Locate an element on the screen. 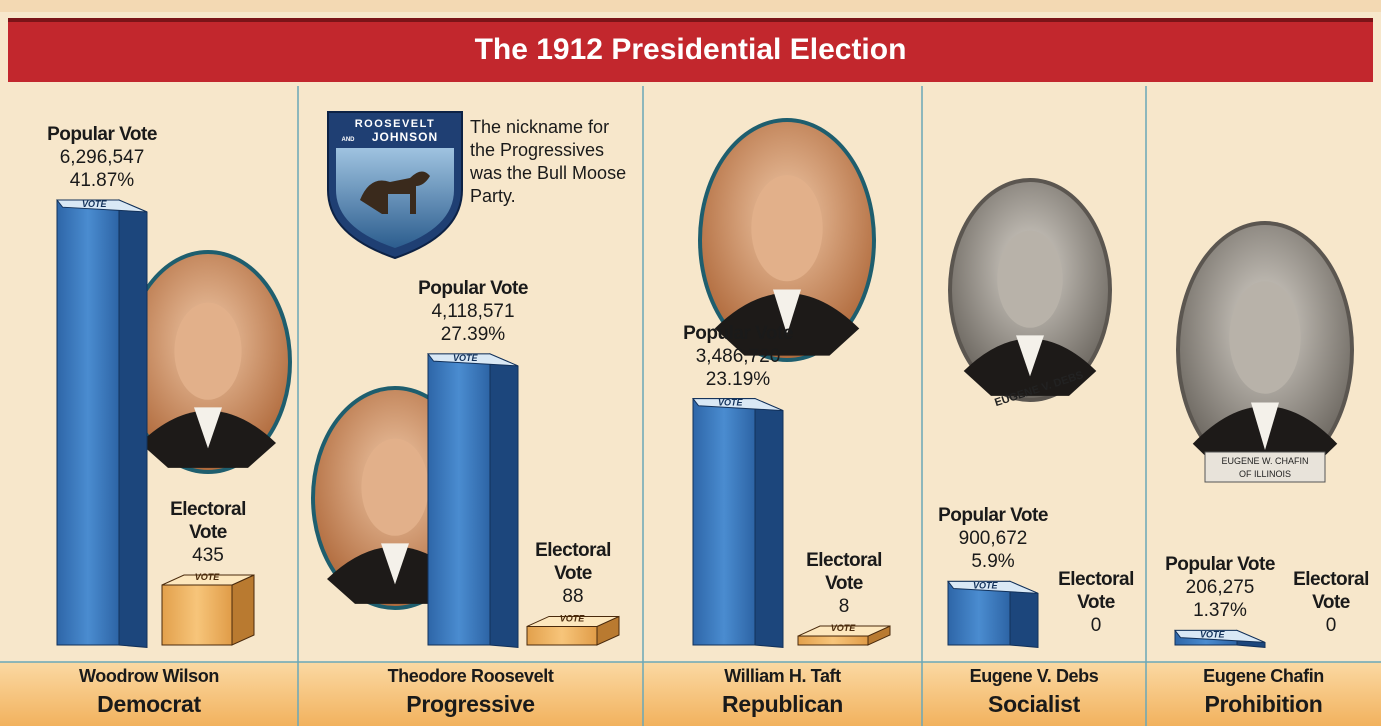  electoral-label: Electoral Vote 88 is located at coordinates (573, 573).